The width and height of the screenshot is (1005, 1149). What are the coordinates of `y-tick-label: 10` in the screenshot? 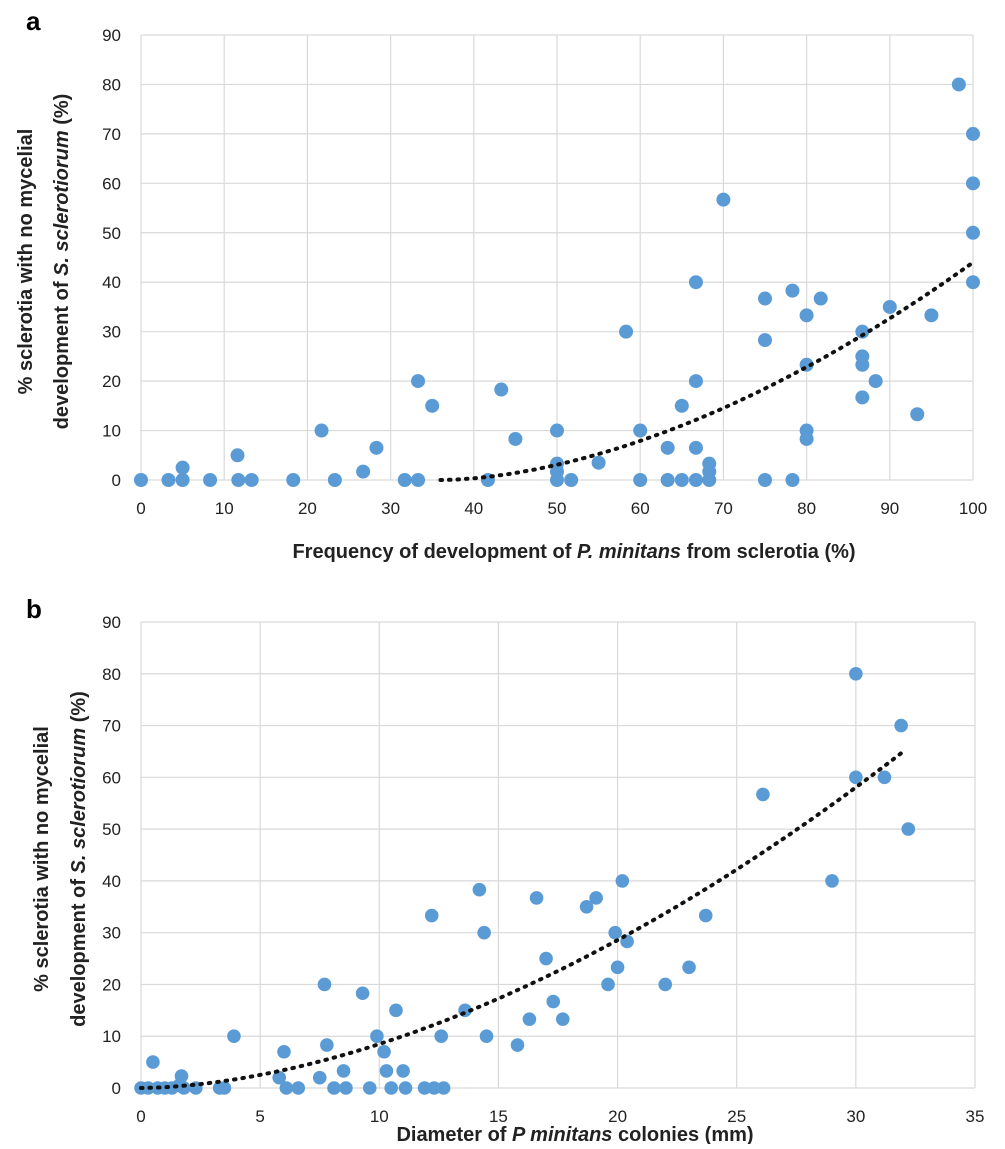 It's located at (111, 431).